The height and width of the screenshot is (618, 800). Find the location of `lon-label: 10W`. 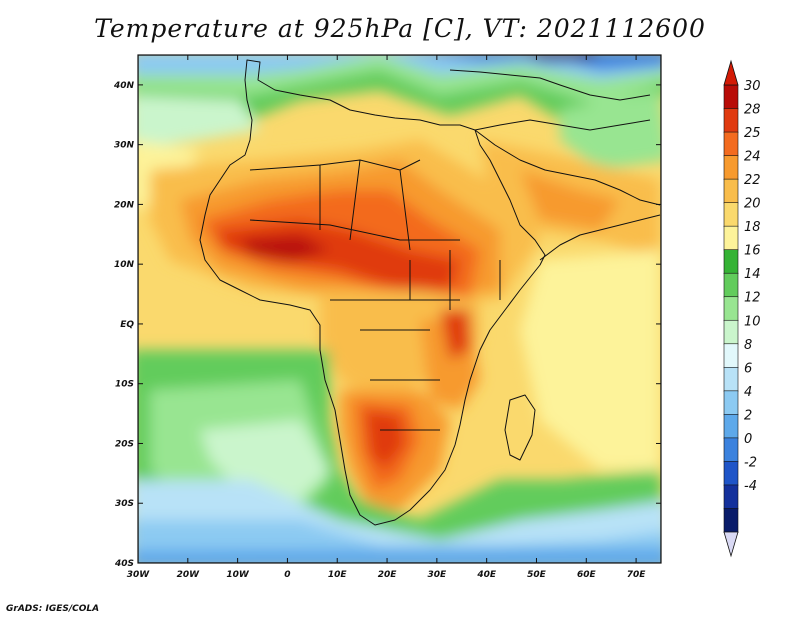

lon-label: 10W is located at coordinates (238, 575).